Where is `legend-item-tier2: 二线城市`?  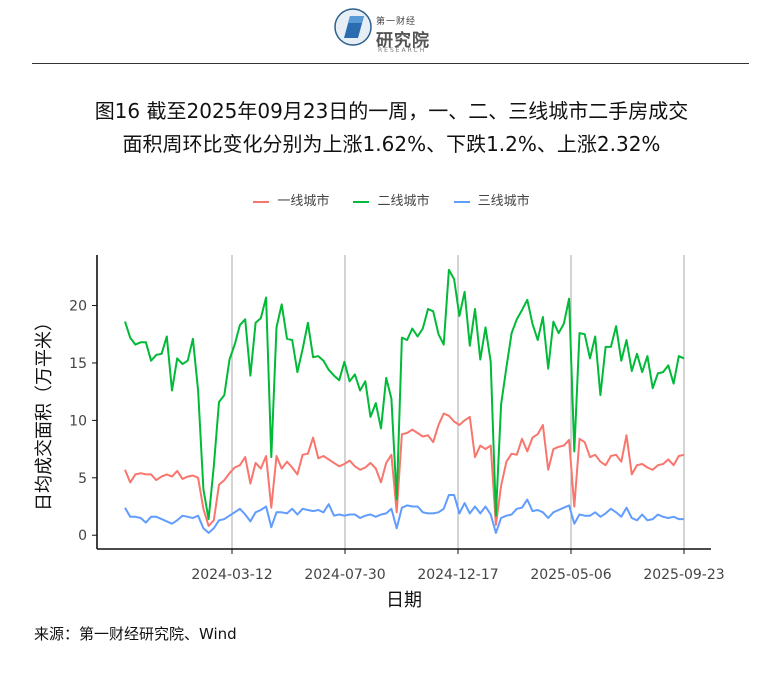 legend-item-tier2: 二线城市 is located at coordinates (391, 199).